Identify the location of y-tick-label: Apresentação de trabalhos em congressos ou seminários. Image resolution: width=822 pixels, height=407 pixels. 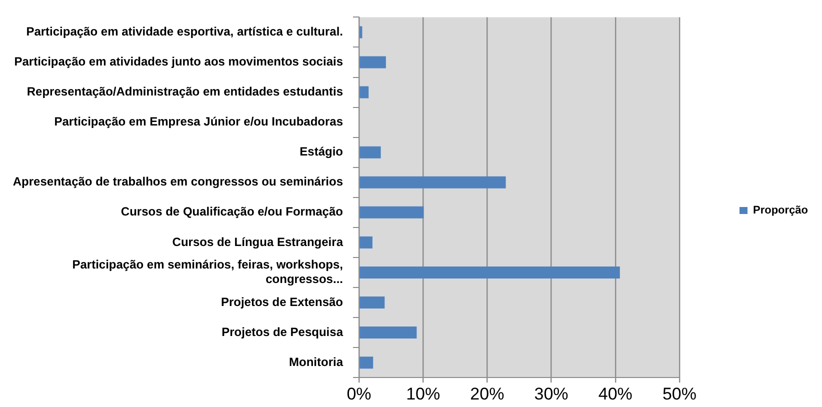
(178, 181).